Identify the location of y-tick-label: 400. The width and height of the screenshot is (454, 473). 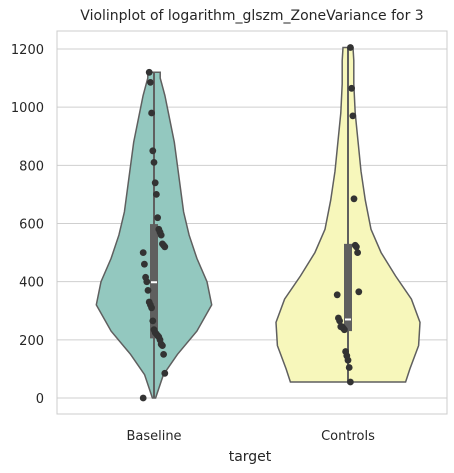
(31, 283).